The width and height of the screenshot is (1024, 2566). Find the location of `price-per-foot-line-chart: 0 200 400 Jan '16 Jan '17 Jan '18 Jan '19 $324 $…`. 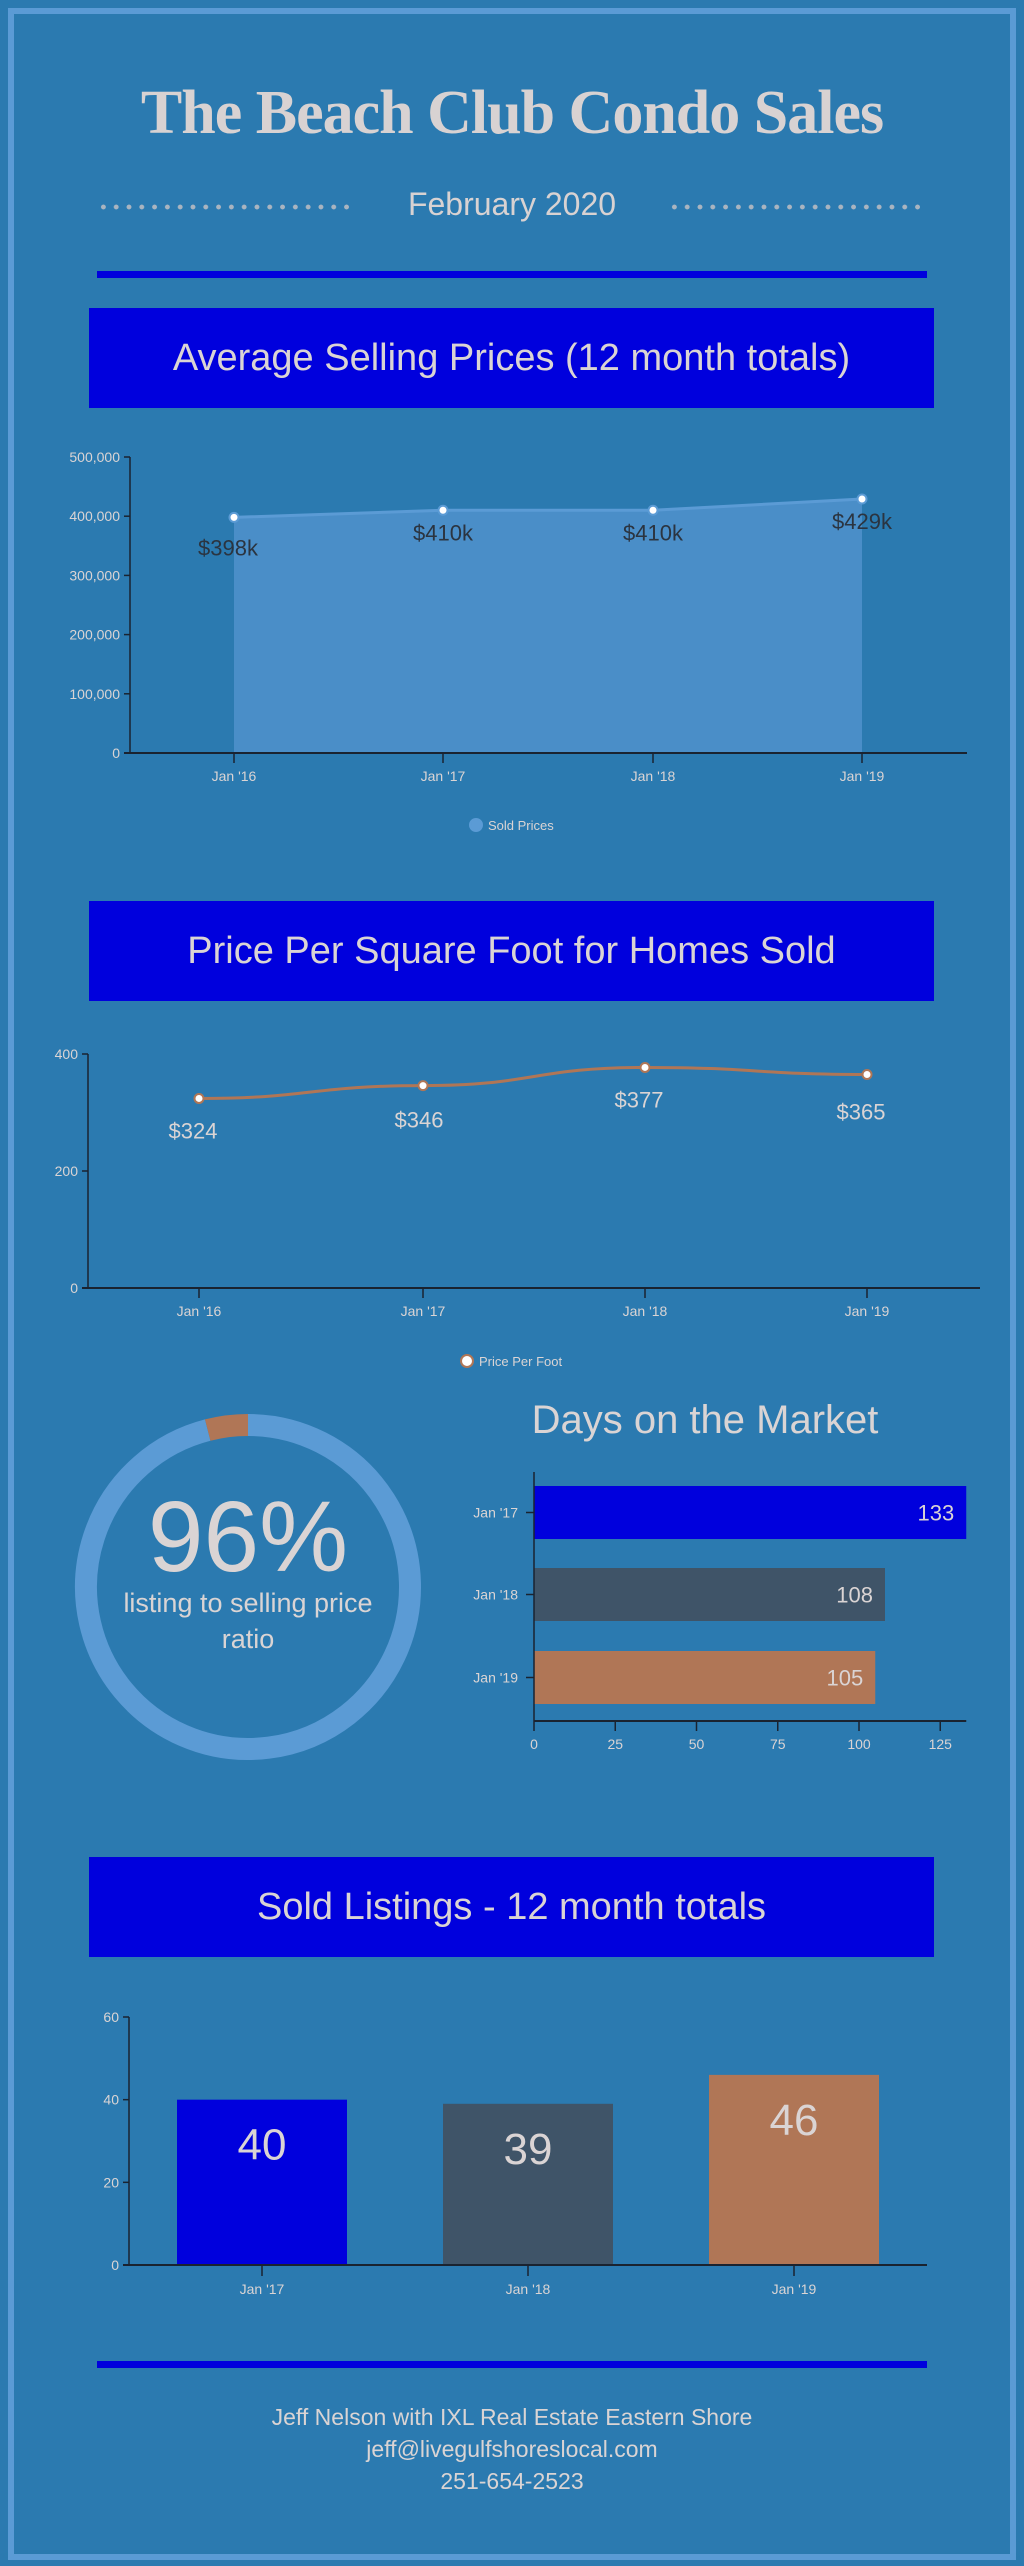

price-per-foot-line-chart: 0 200 400 Jan '16 Jan '17 Jan '18 Jan '19 $324 $… is located at coordinates (517, 1207).